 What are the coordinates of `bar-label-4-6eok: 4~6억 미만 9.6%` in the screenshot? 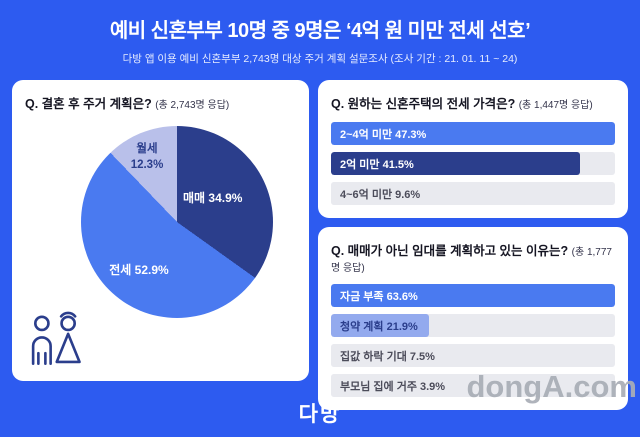 It's located at (380, 194).